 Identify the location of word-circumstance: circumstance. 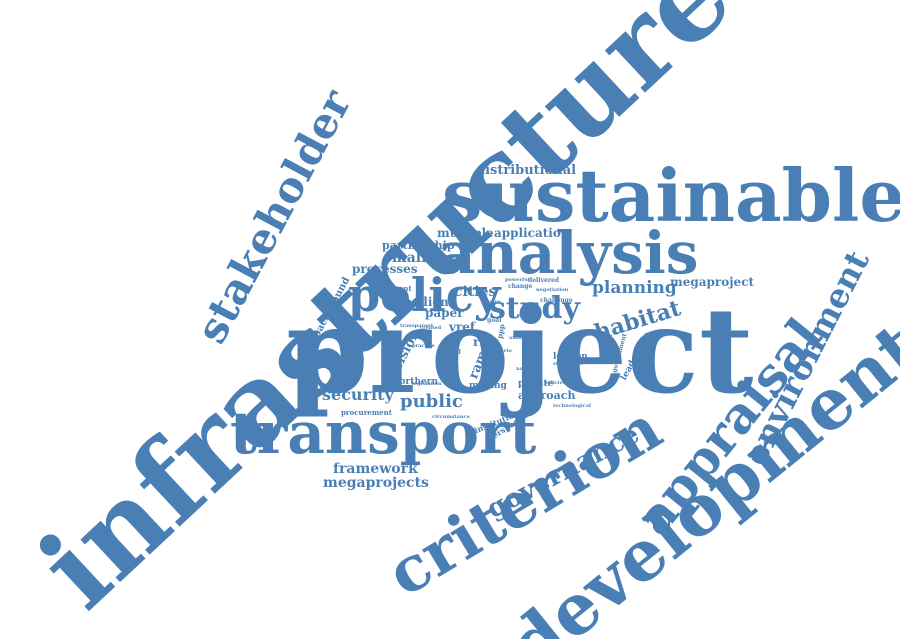
(451, 417).